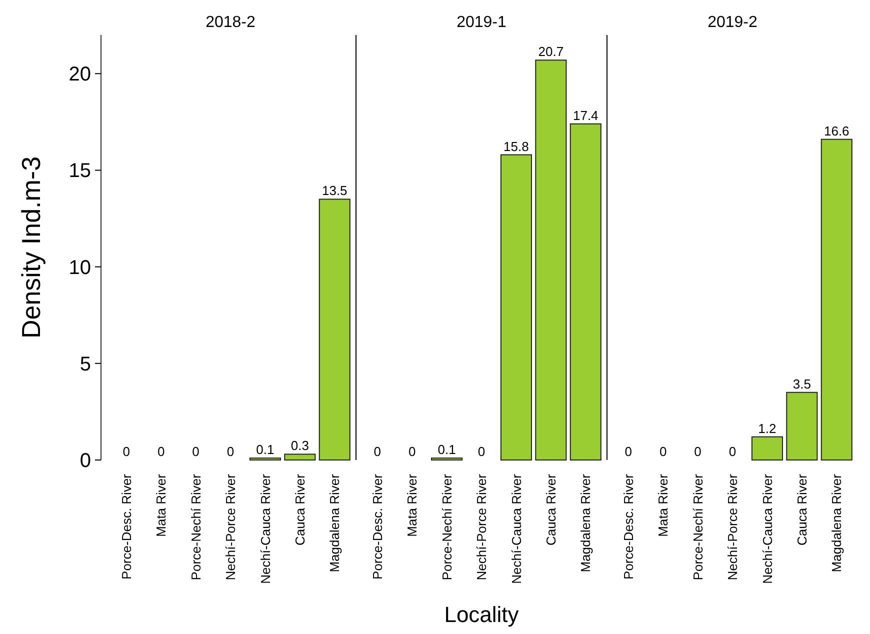 This screenshot has width=870, height=634. What do you see at coordinates (551, 52) in the screenshot?
I see `data-label: 20.7` at bounding box center [551, 52].